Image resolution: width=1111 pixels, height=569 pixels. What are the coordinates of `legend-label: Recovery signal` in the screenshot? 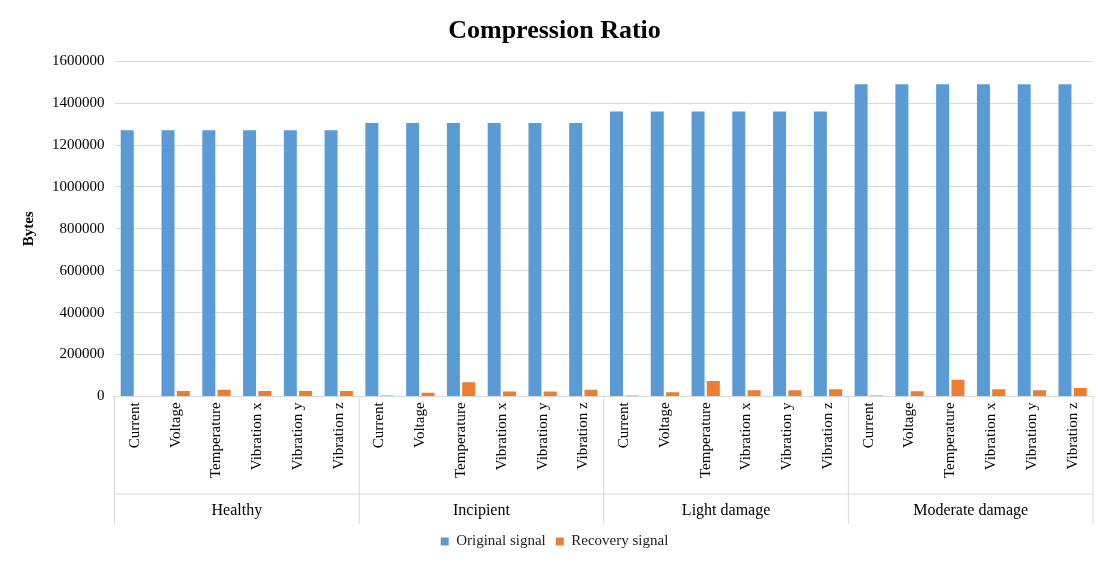 It's located at (620, 540).